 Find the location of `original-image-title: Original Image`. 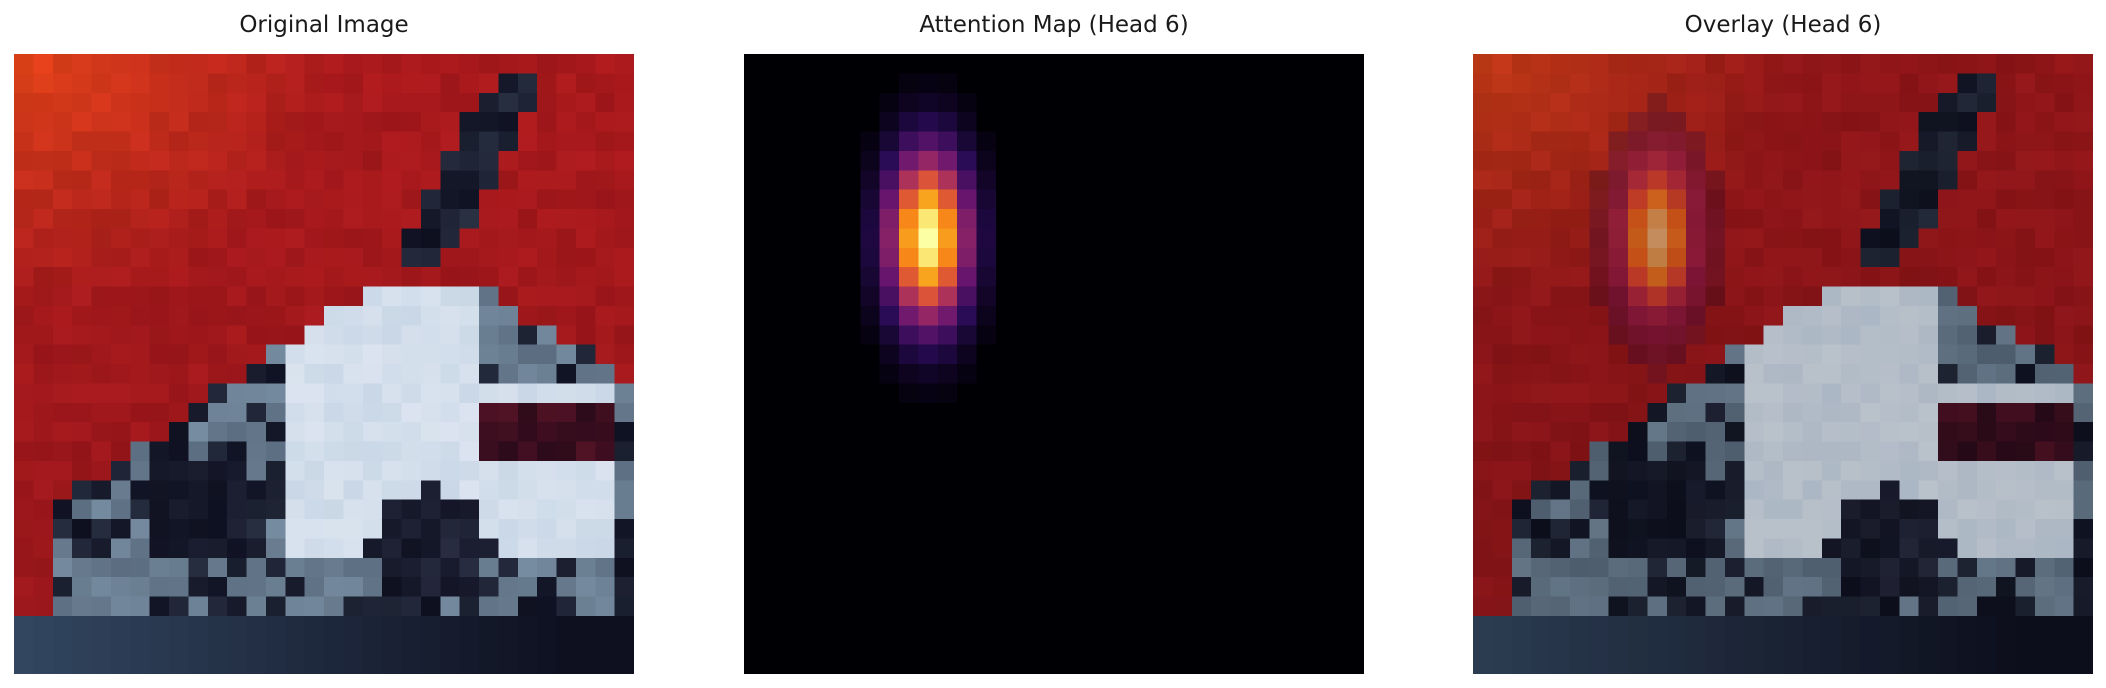

original-image-title: Original Image is located at coordinates (324, 25).